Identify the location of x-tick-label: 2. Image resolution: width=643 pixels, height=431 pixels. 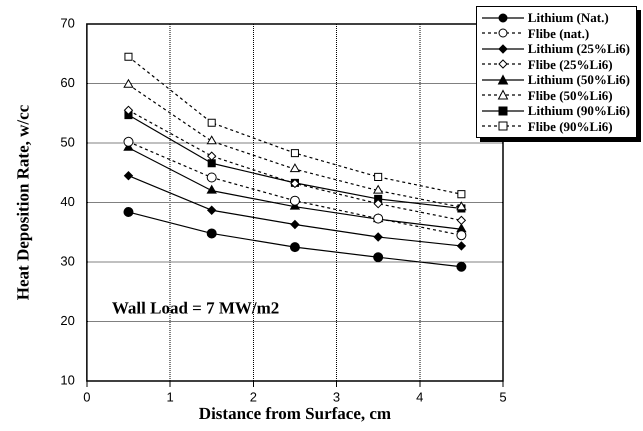
(253, 396).